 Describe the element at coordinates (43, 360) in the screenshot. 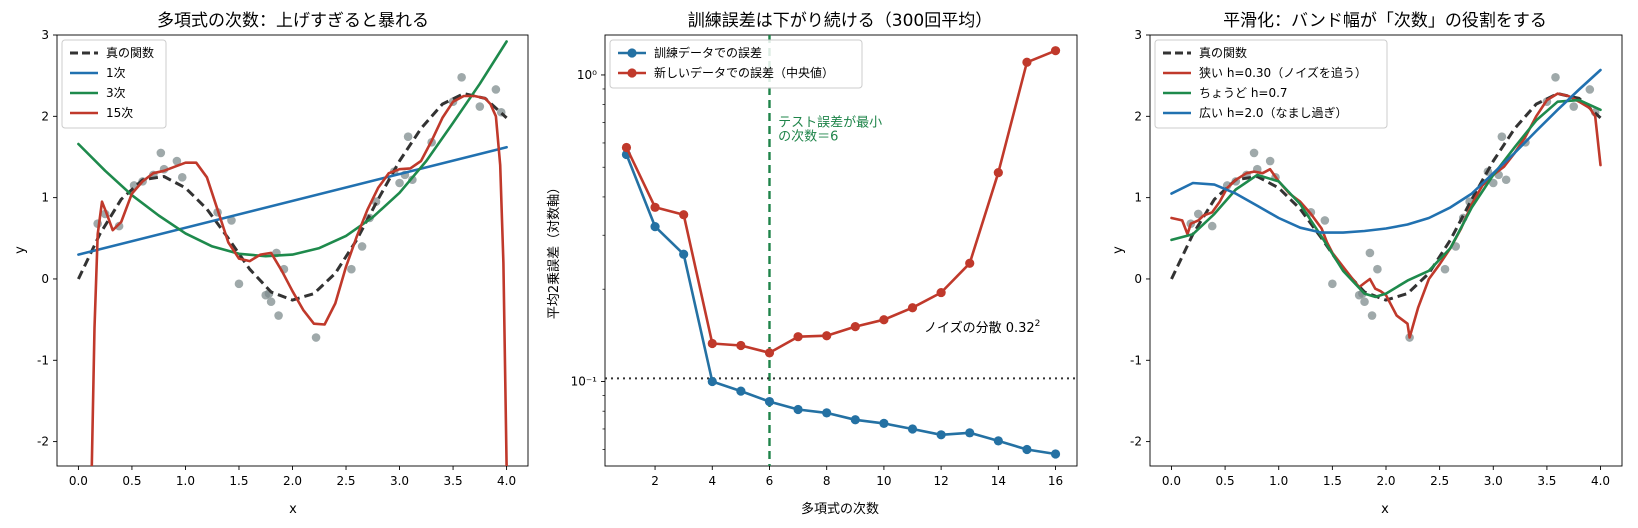

I see `y-tick-label: -1` at that location.